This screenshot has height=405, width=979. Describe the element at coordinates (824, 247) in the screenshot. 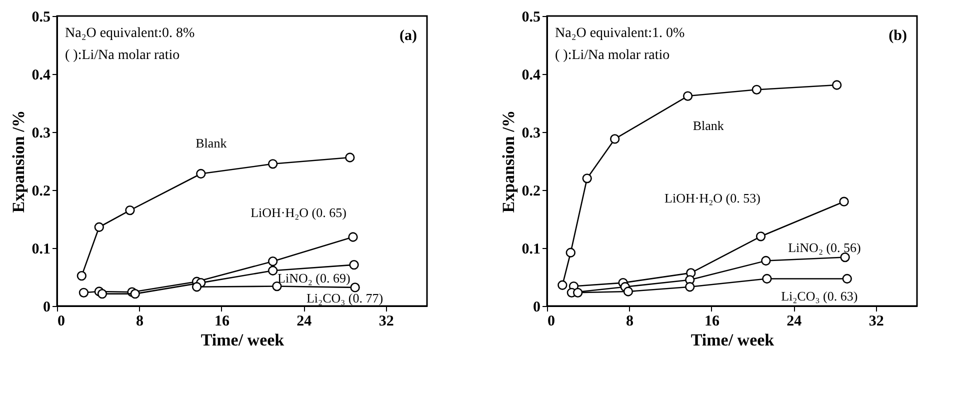

I see `series-label: LiNO₂ (0. 56)` at that location.